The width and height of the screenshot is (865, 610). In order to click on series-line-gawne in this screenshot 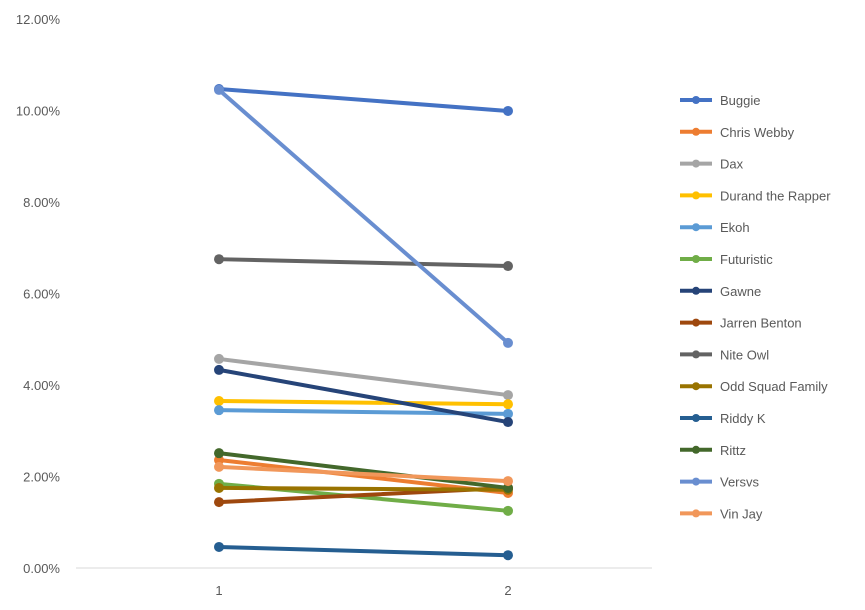, I will do `click(363, 396)`.